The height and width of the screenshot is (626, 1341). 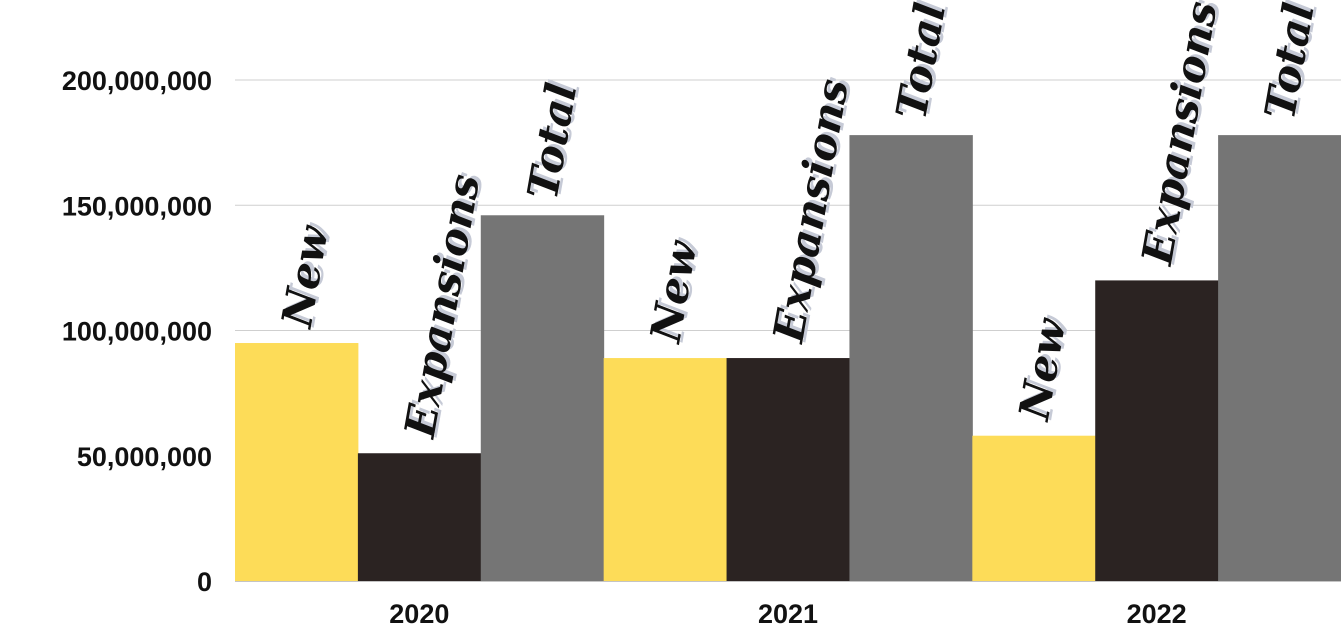 What do you see at coordinates (1034, 508) in the screenshot?
I see `bar-new-2022` at bounding box center [1034, 508].